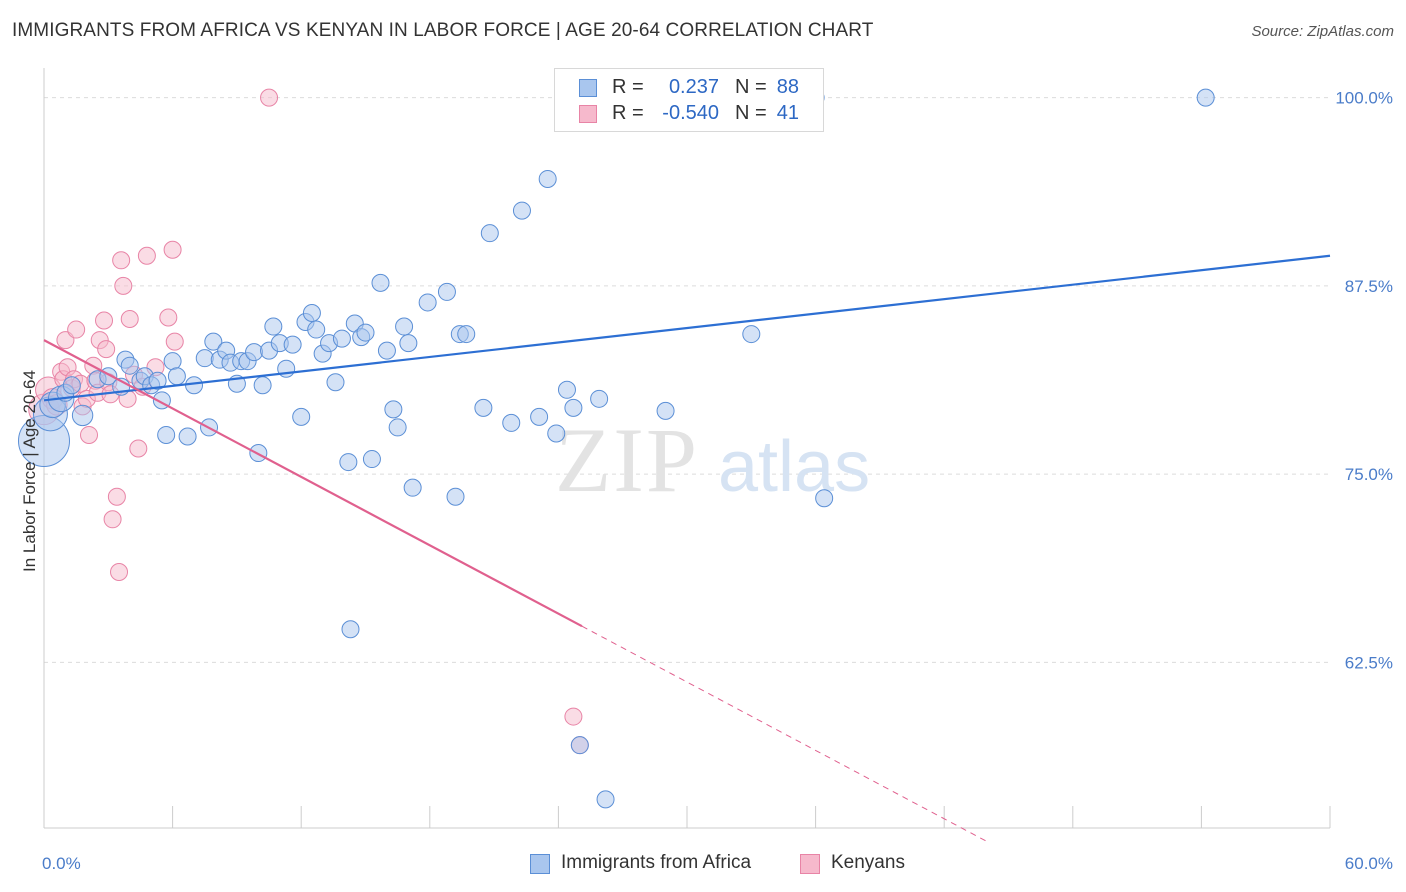 This screenshot has width=1406, height=892. Describe the element at coordinates (588, 88) in the screenshot. I see `legend-swatch-africa` at that location.